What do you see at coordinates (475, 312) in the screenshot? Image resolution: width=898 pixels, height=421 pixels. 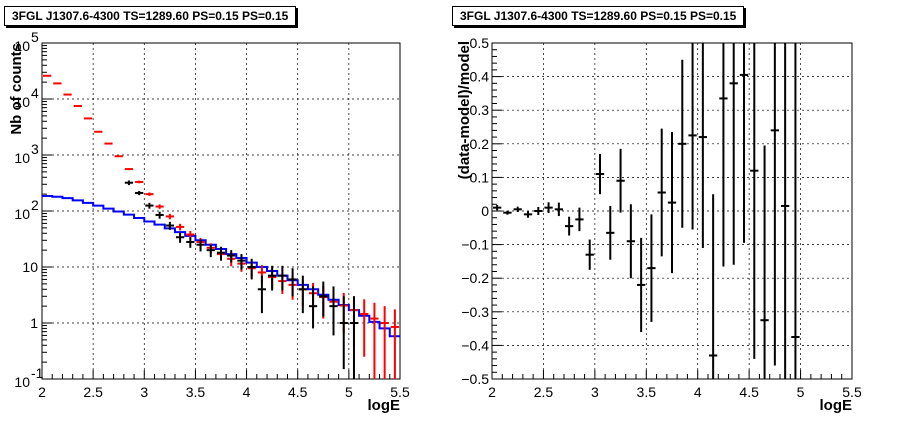 I see `right-y-tick-label: −0.3` at bounding box center [475, 312].